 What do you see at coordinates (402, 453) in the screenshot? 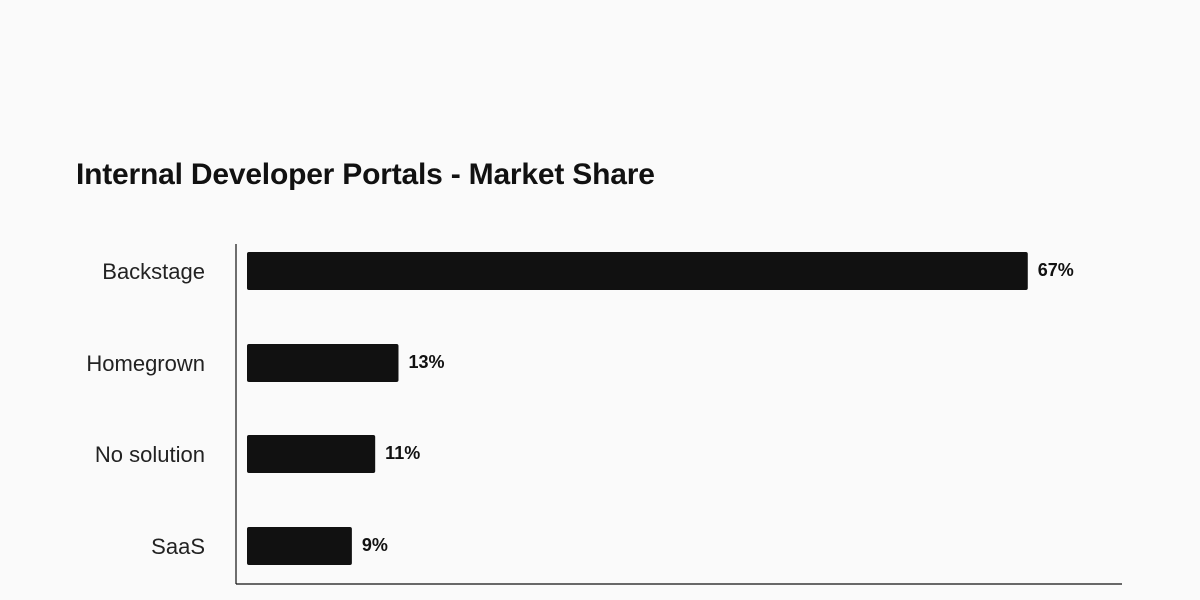
I see `value-label-no-solution: 11%` at bounding box center [402, 453].